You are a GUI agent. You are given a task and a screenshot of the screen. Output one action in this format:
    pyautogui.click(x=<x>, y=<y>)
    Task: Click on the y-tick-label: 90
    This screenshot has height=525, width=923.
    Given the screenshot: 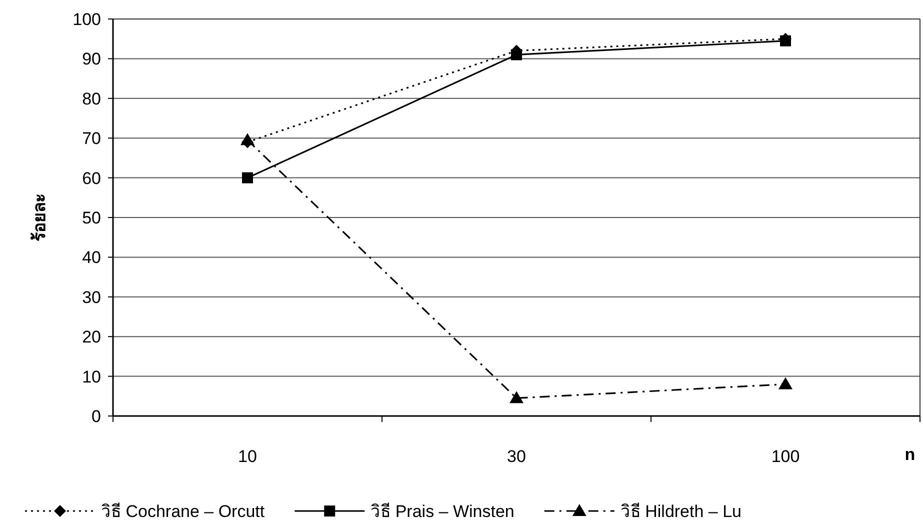 What is the action you would take?
    pyautogui.click(x=91, y=59)
    